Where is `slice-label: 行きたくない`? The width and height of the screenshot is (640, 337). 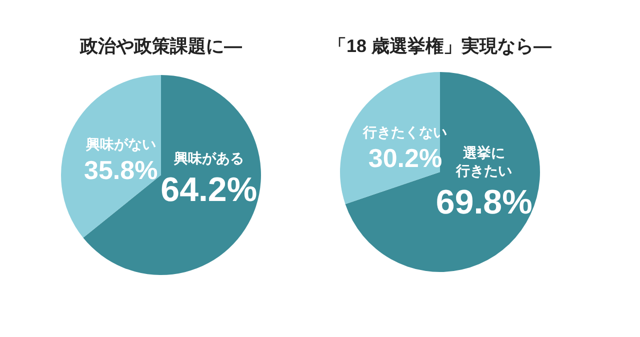 slice-label: 行きたくない is located at coordinates (405, 132).